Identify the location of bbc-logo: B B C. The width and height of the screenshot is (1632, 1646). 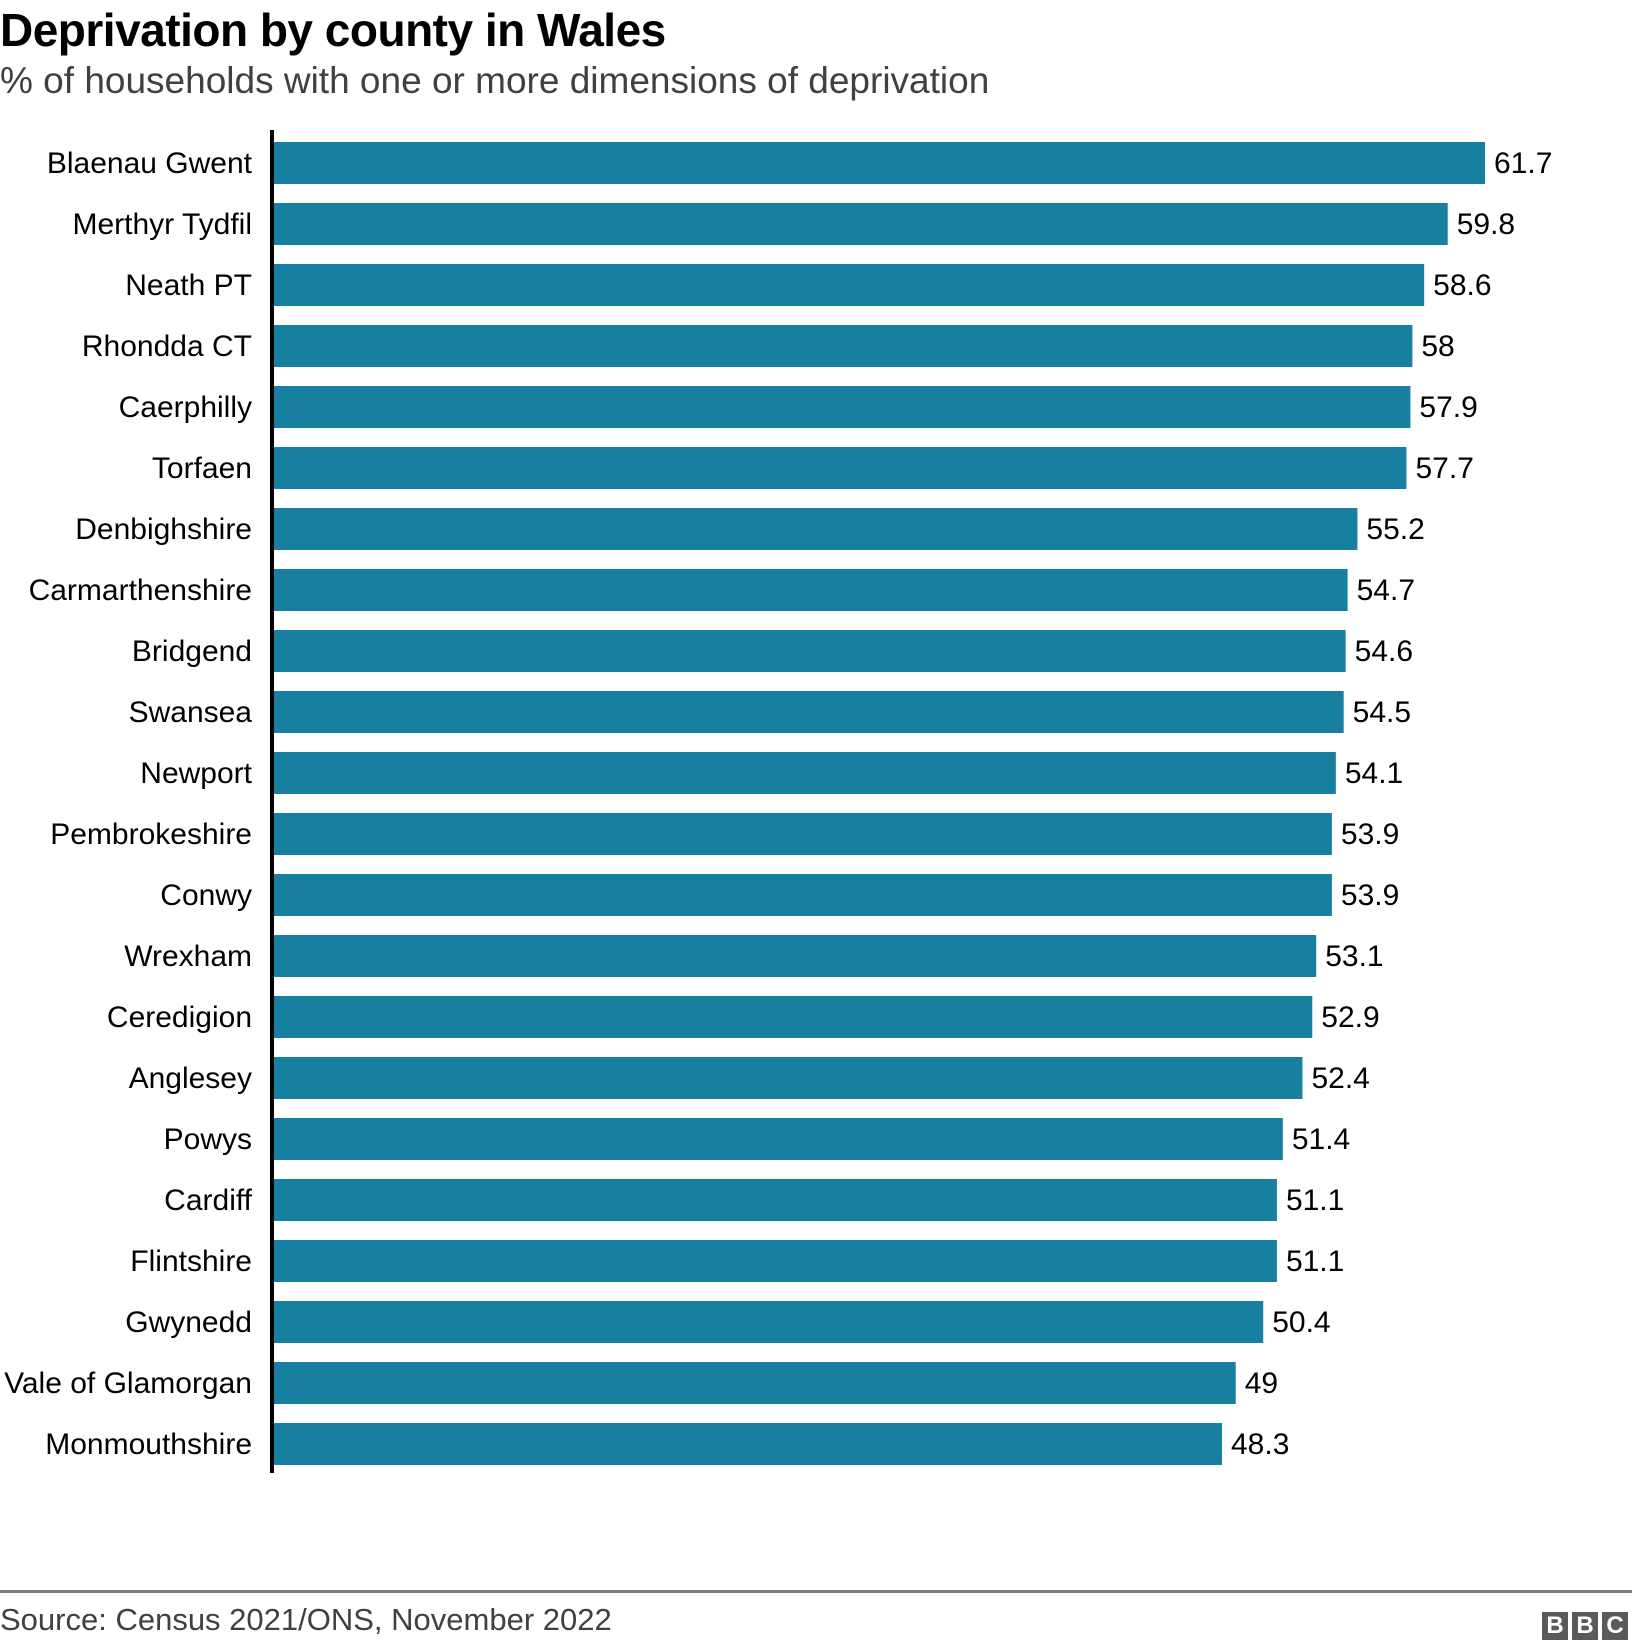
(1585, 1626).